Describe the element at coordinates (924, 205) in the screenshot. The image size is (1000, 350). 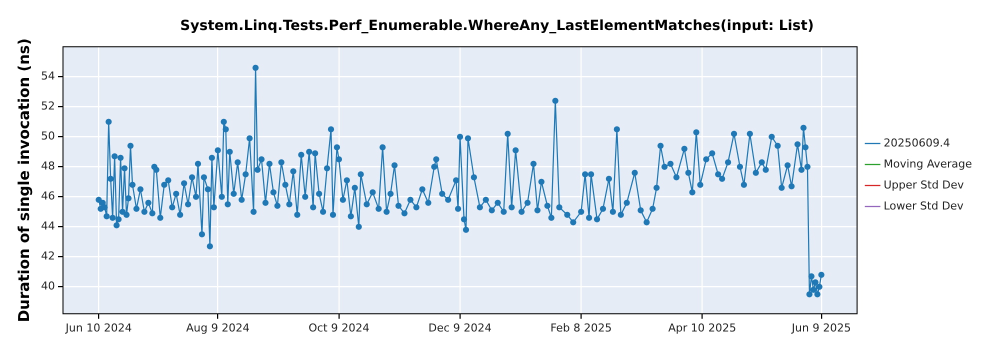
I see `legend-label: Lower Std Dev` at that location.